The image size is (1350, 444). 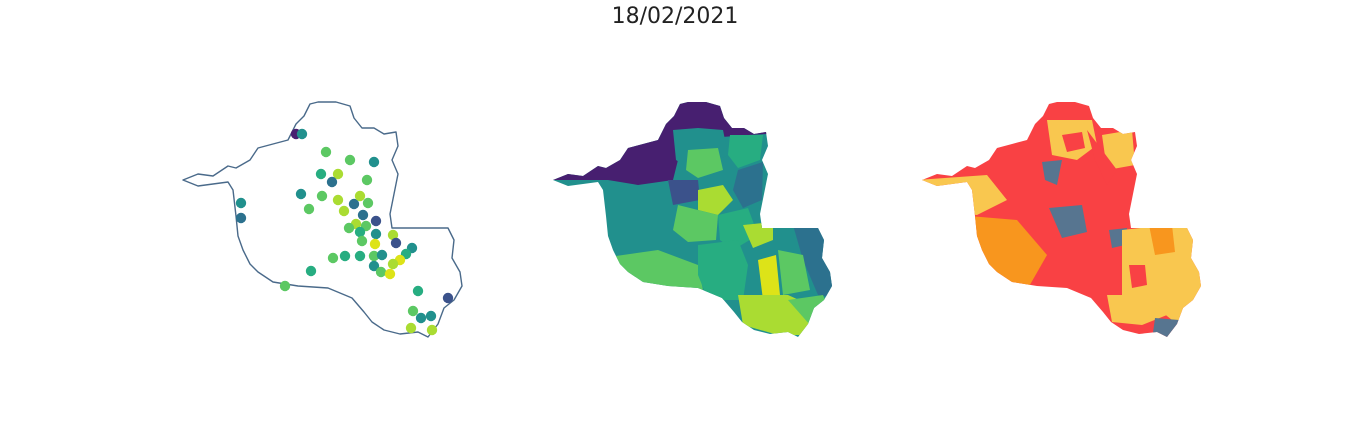 I want to click on risk-regions, so click(x=1061, y=219).